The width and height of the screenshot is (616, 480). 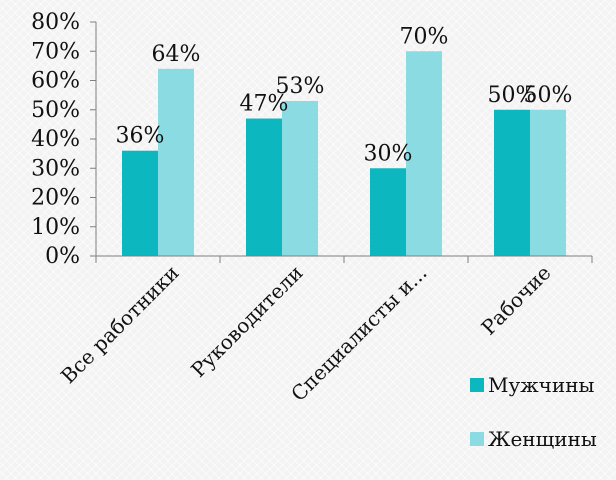 I want to click on data-label: 70%, so click(x=424, y=36).